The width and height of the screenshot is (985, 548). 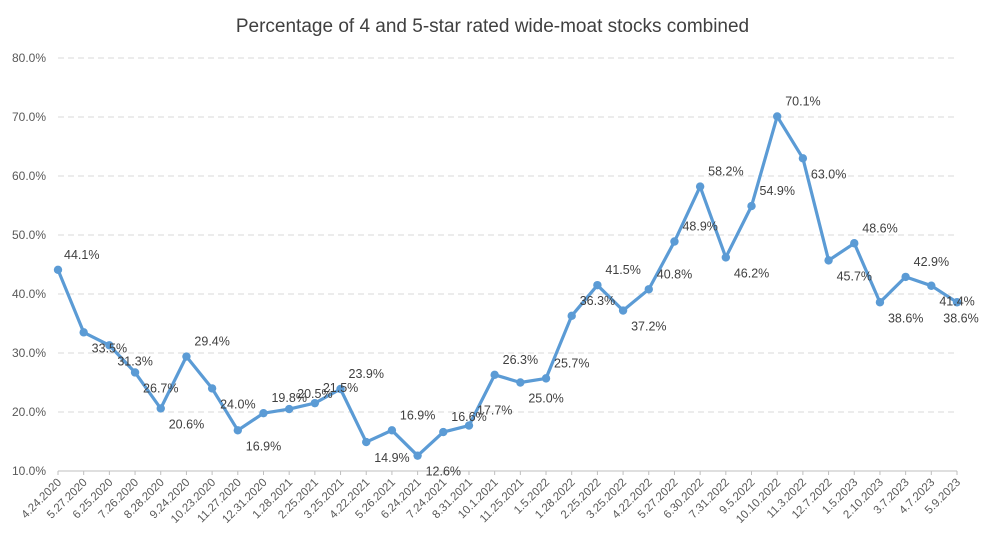 I want to click on y-tick-label: 10.0%, so click(x=29, y=471).